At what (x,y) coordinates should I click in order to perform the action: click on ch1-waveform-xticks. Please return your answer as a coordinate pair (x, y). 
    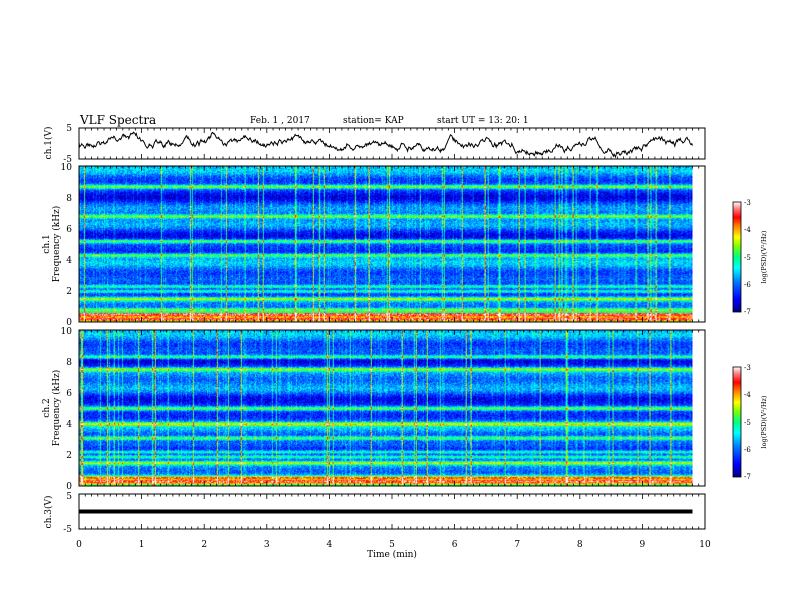
    Looking at the image, I should click on (392, 143).